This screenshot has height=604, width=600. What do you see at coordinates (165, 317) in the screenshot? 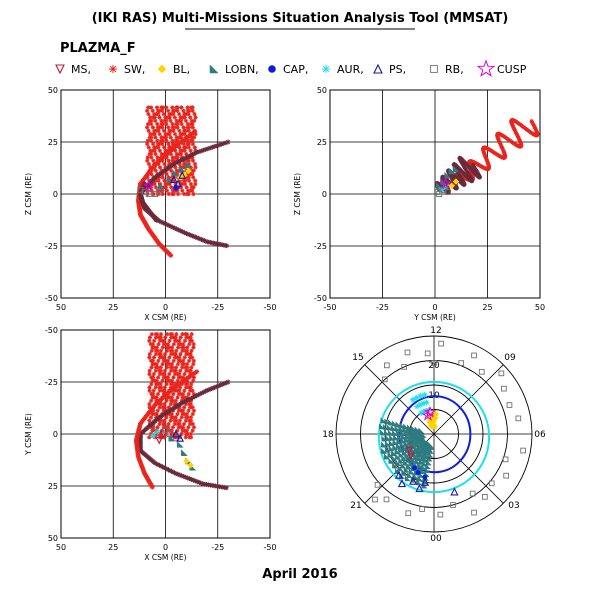
I see `x-axis-label: X CSM (RE)` at bounding box center [165, 317].